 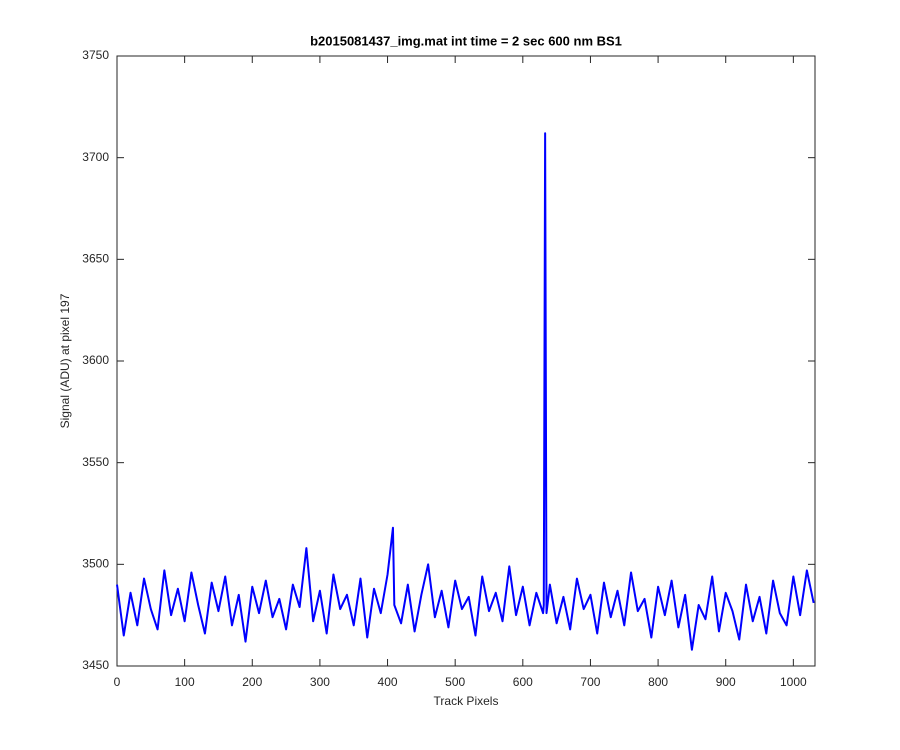 What do you see at coordinates (95, 665) in the screenshot?
I see `y-tick-label: 3450` at bounding box center [95, 665].